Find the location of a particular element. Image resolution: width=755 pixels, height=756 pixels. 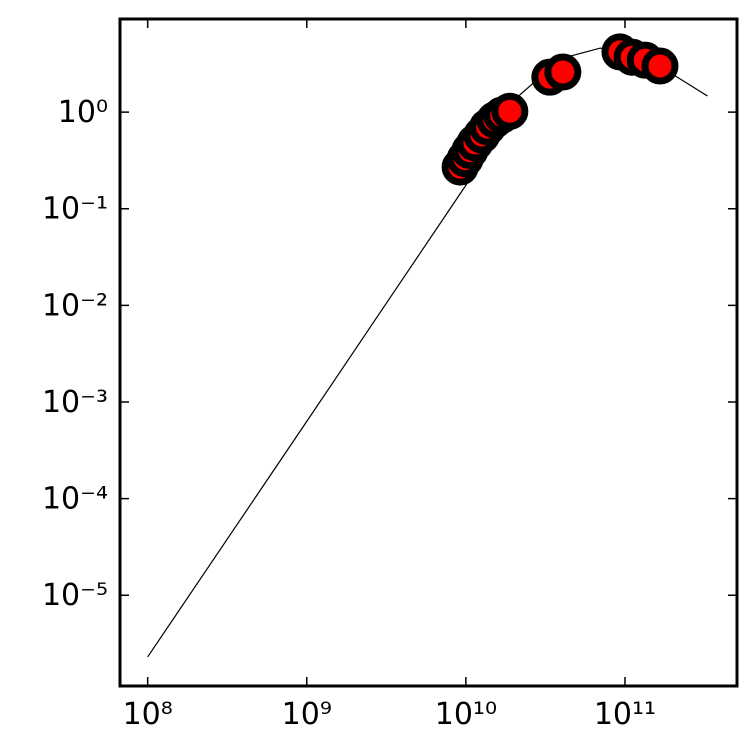

y-tick-label: 10⁻³ is located at coordinates (75, 402).